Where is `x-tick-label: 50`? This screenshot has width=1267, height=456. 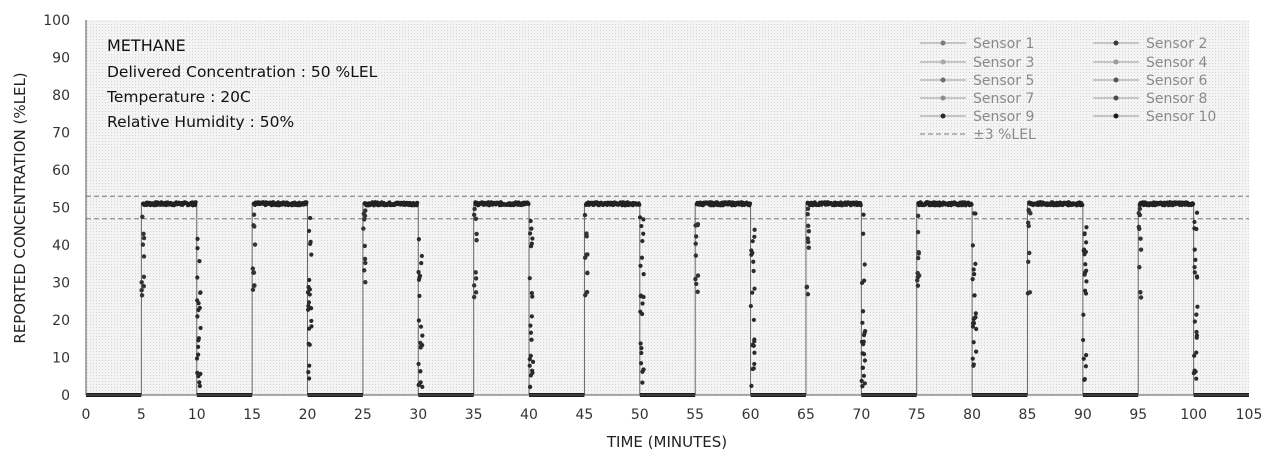
x-tick-label: 50 is located at coordinates (640, 415).